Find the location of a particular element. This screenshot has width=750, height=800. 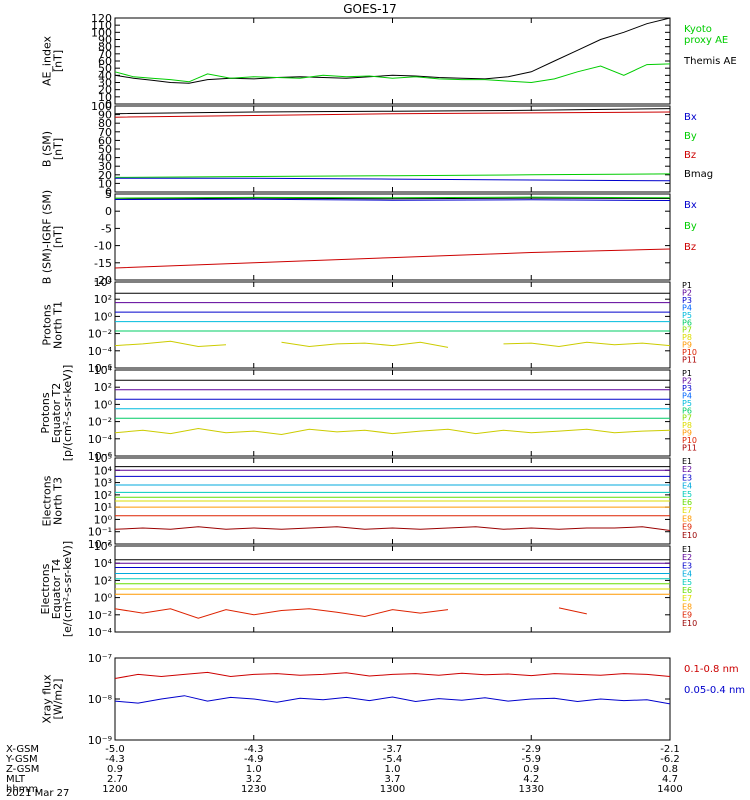

x-tick-label: -5.9 is located at coordinates (531, 759).